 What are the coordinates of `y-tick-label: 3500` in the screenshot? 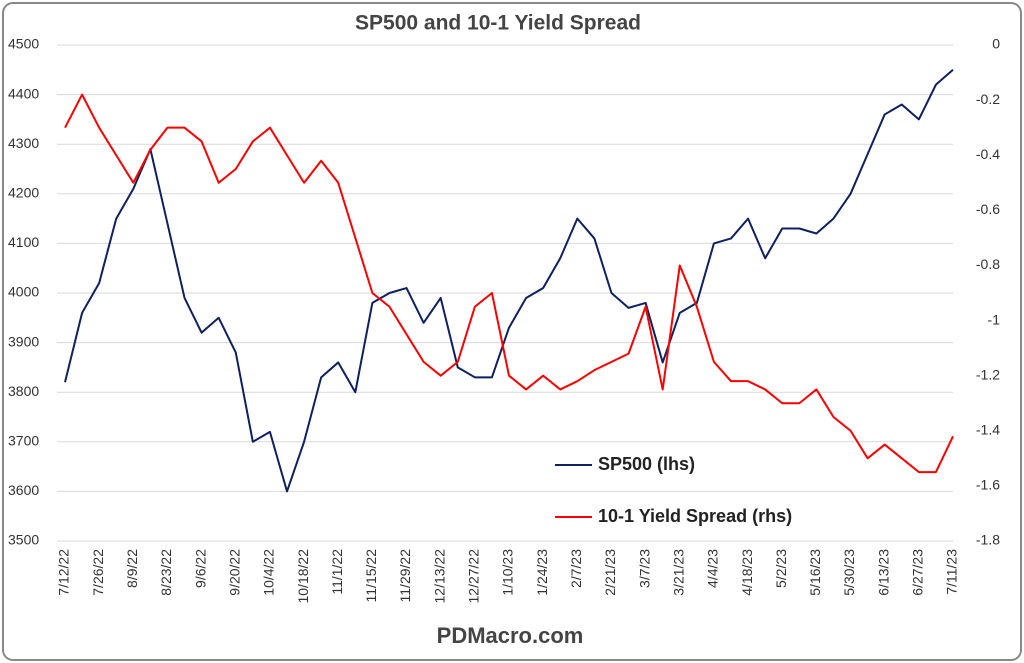 It's located at (23, 540).